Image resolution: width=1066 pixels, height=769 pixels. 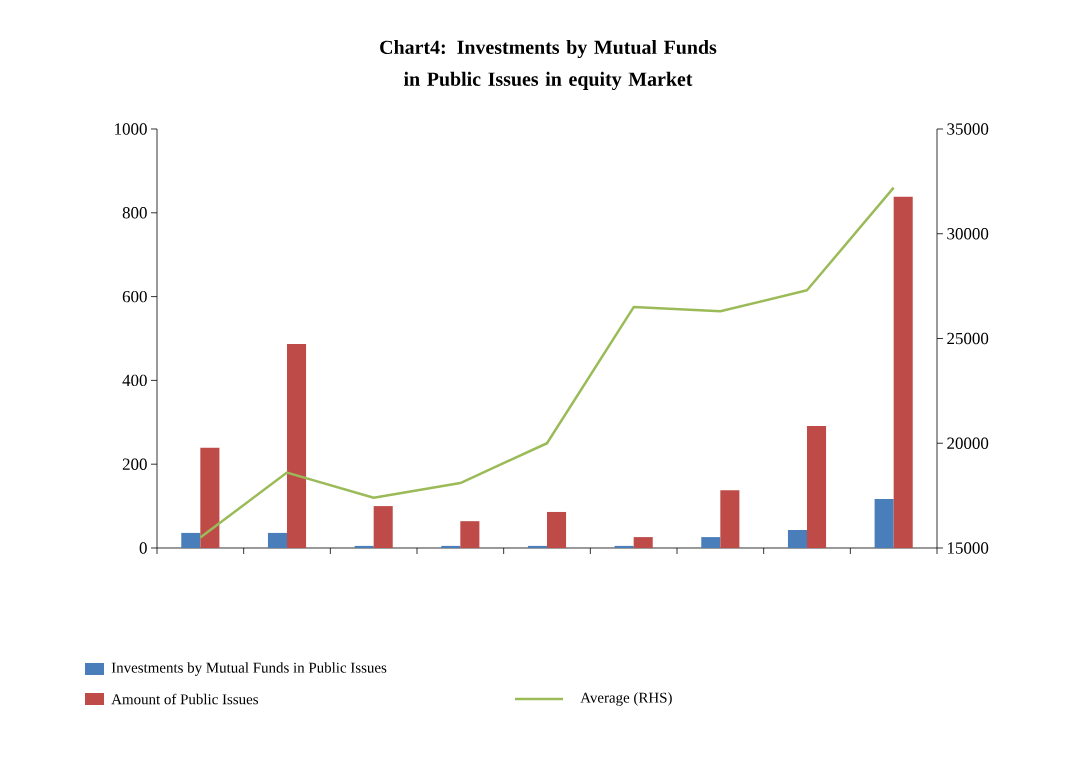 I want to click on y-tick-label: 600, so click(x=134, y=296).